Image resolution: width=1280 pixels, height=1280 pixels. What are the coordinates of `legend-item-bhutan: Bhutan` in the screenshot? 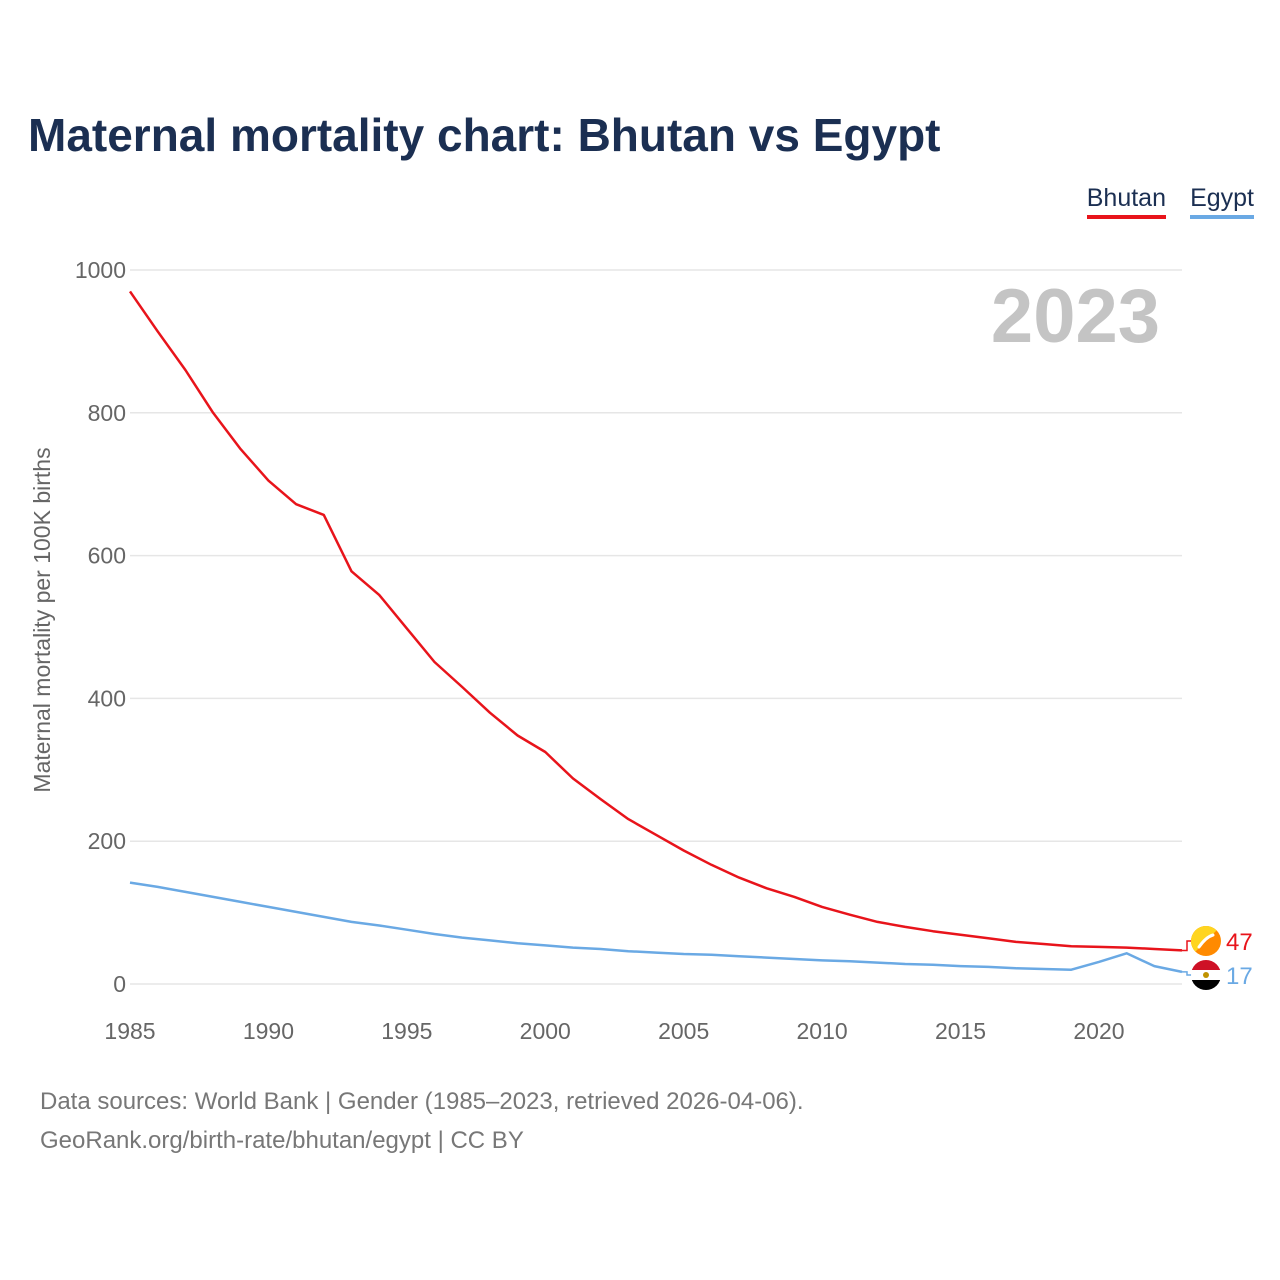 It's located at (1126, 201).